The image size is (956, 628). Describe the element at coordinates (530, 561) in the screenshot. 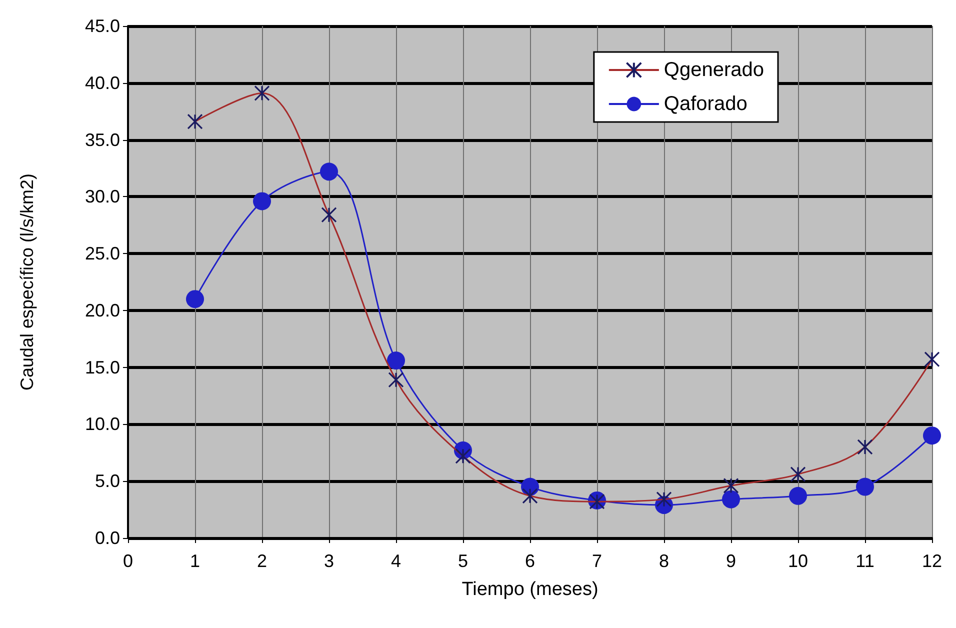

I see `x-tick-label: 6` at that location.